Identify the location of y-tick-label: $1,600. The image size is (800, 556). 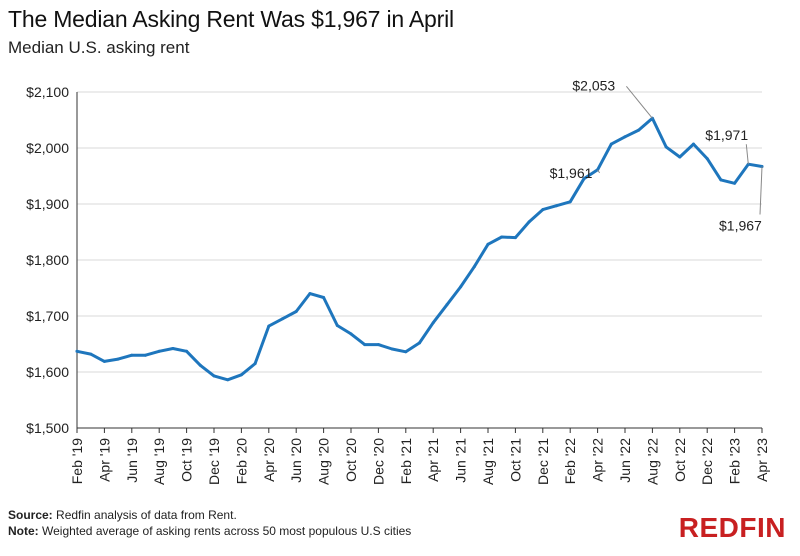
(47, 372).